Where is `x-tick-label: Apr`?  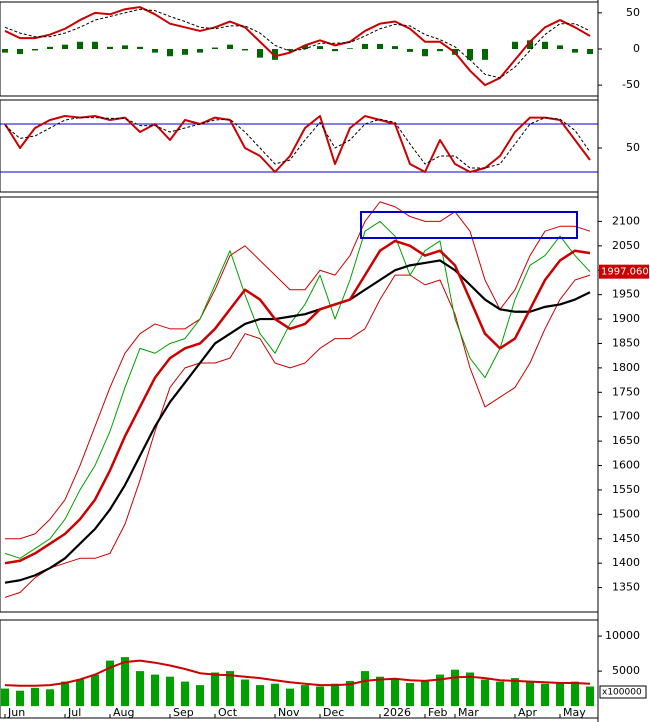 x-tick-label: Apr is located at coordinates (528, 712).